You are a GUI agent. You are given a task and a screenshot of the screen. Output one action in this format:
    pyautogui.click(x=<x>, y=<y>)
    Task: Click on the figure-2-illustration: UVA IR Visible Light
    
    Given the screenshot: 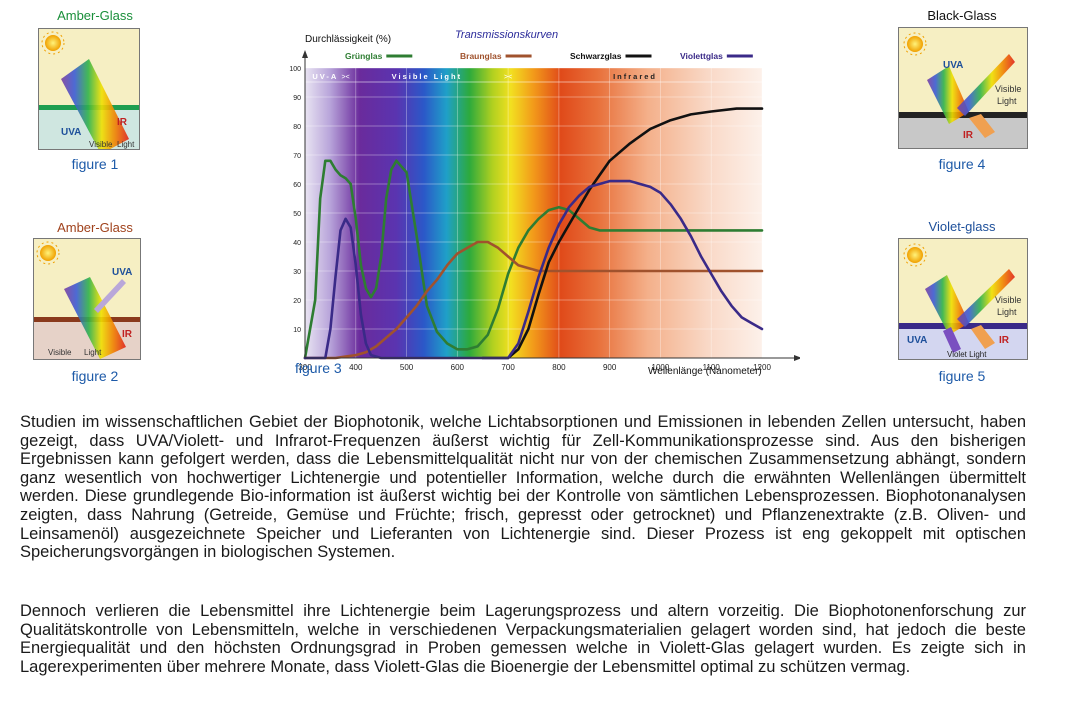 What is the action you would take?
    pyautogui.click(x=87, y=299)
    